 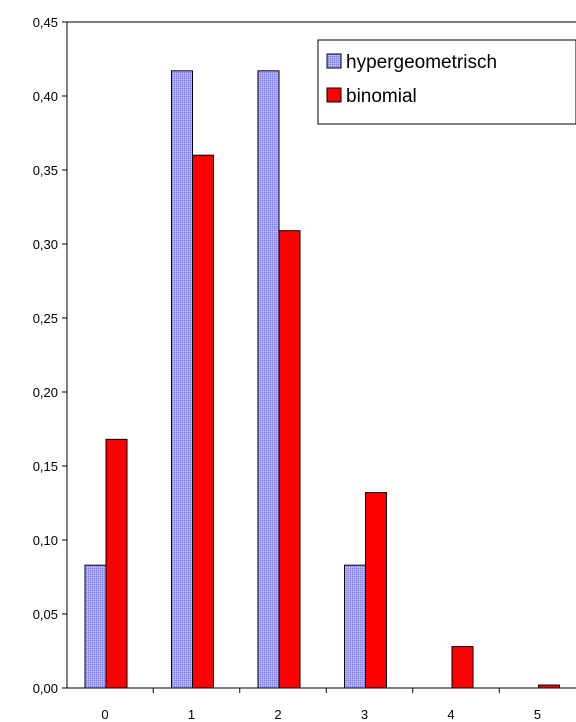 I want to click on x-tick-label: 3, so click(x=364, y=714).